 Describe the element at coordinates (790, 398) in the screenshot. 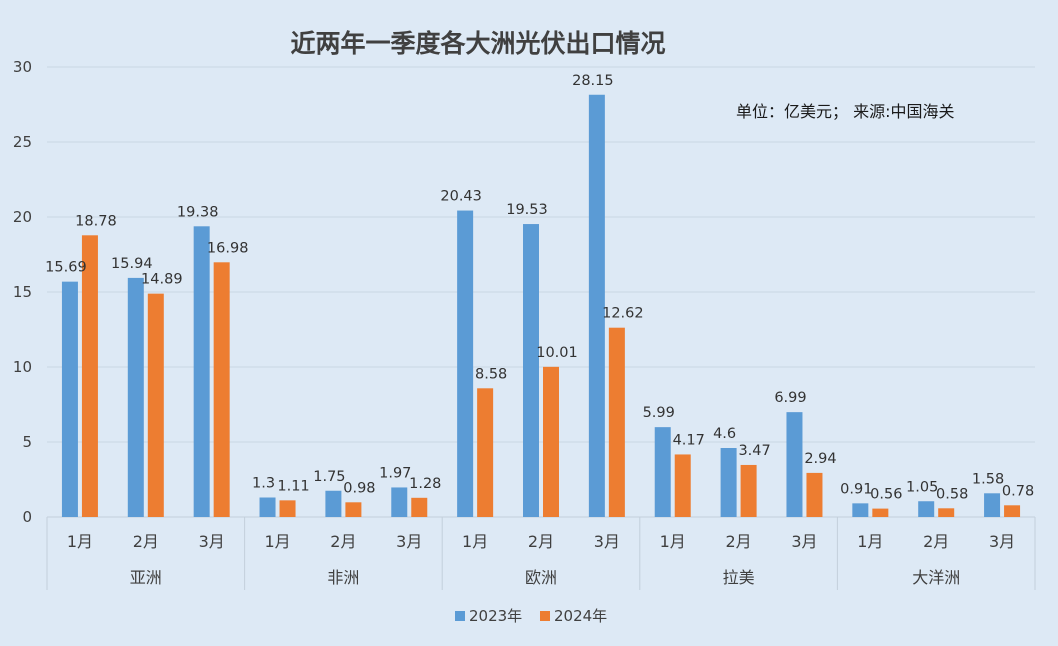

I see `data-label: 6.99` at that location.